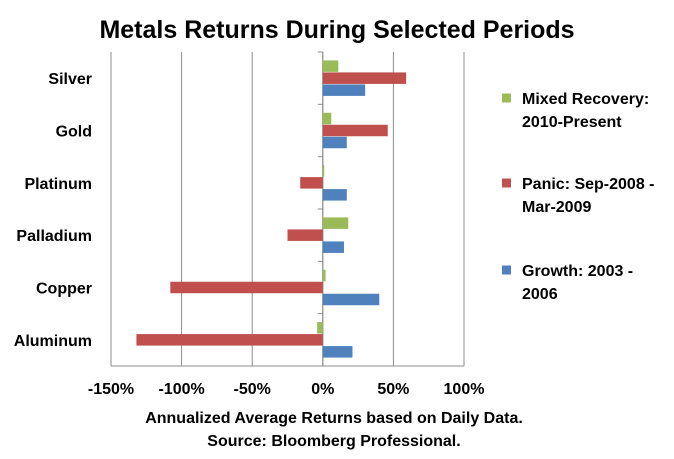 This screenshot has width=674, height=459. What do you see at coordinates (585, 99) in the screenshot?
I see `legend-label-0-line-0: Mixed Recovery:` at bounding box center [585, 99].